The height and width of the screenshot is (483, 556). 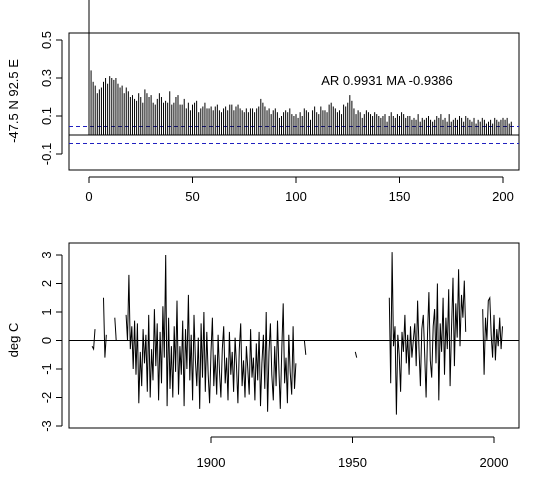 I want to click on temperature-y-tick-label: -1, so click(x=46, y=369).